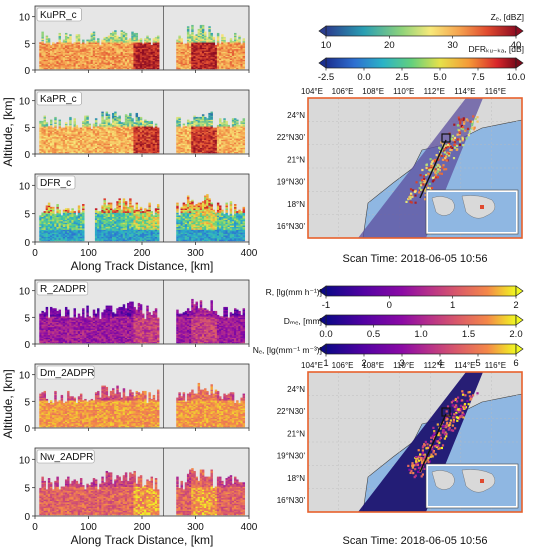 This screenshot has height=550, width=546. Describe the element at coordinates (404, 327) in the screenshot. I see `colorbar: Dₘₑ, [mm] 0.0 0.5 1.0 1.5 2.0` at that location.